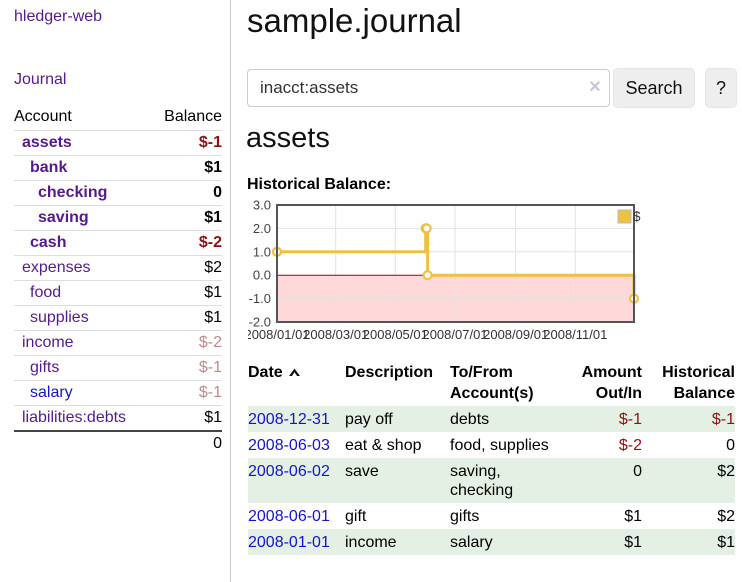 The height and width of the screenshot is (582, 742). Describe the element at coordinates (491, 419) in the screenshot. I see `register-row: 2008-12-31 pay off debts $-1 $-1` at that location.